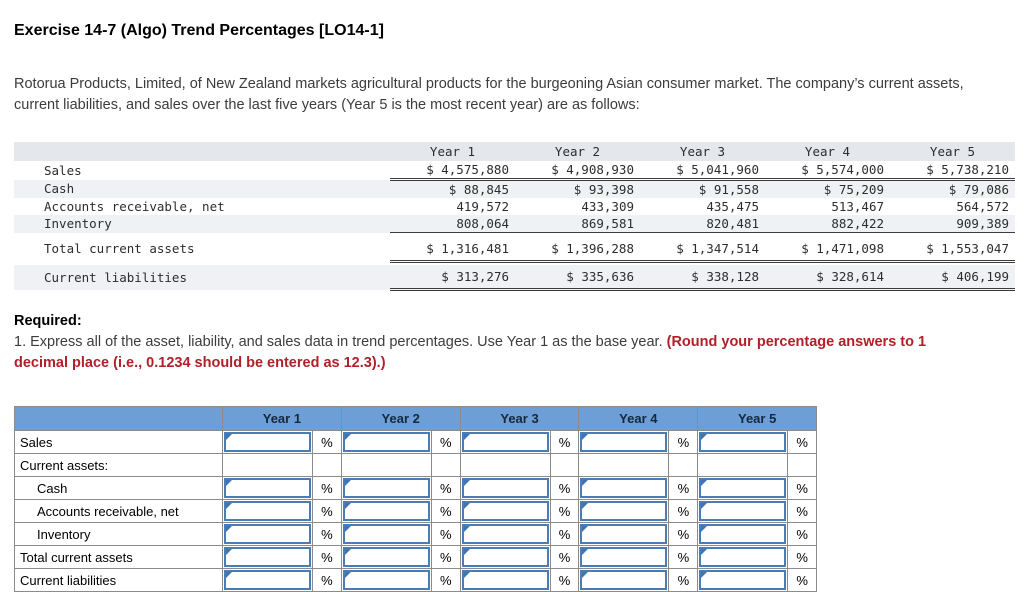 The image size is (1027, 592). Describe the element at coordinates (857, 206) in the screenshot. I see `value-cell-accounts-receivable-net-year-4: 513,467` at that location.